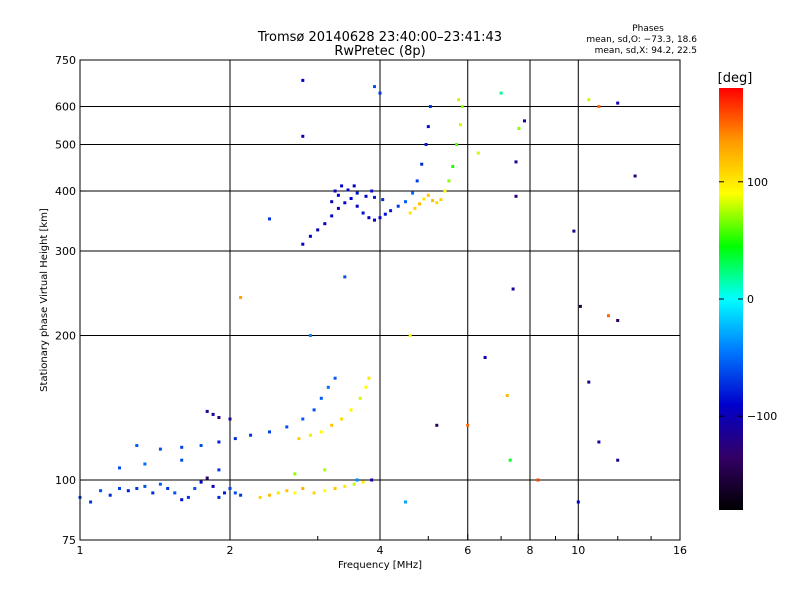 The width and height of the screenshot is (800, 604). I want to click on y-axis-label: Stationary phase Virtual Height [km], so click(44, 300).